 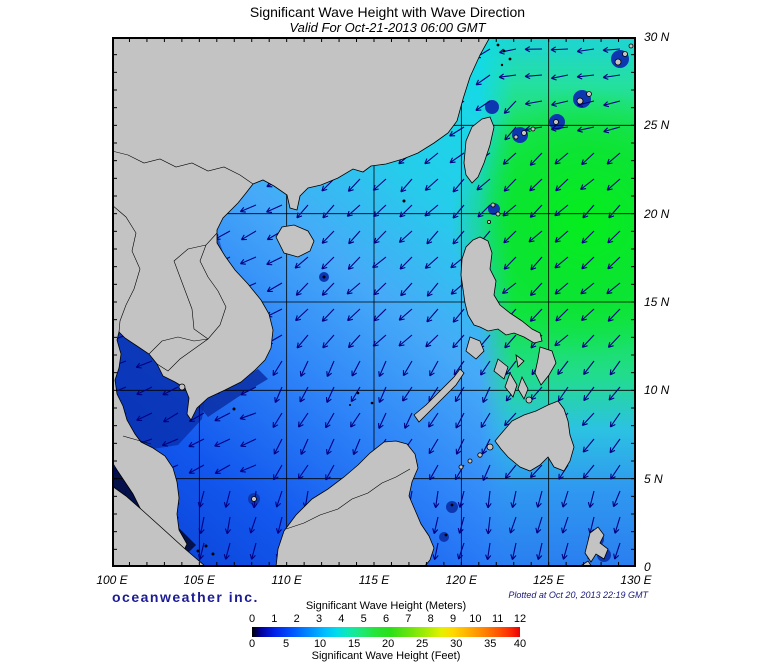 I want to click on meters-tick: 7, so click(x=408, y=619).